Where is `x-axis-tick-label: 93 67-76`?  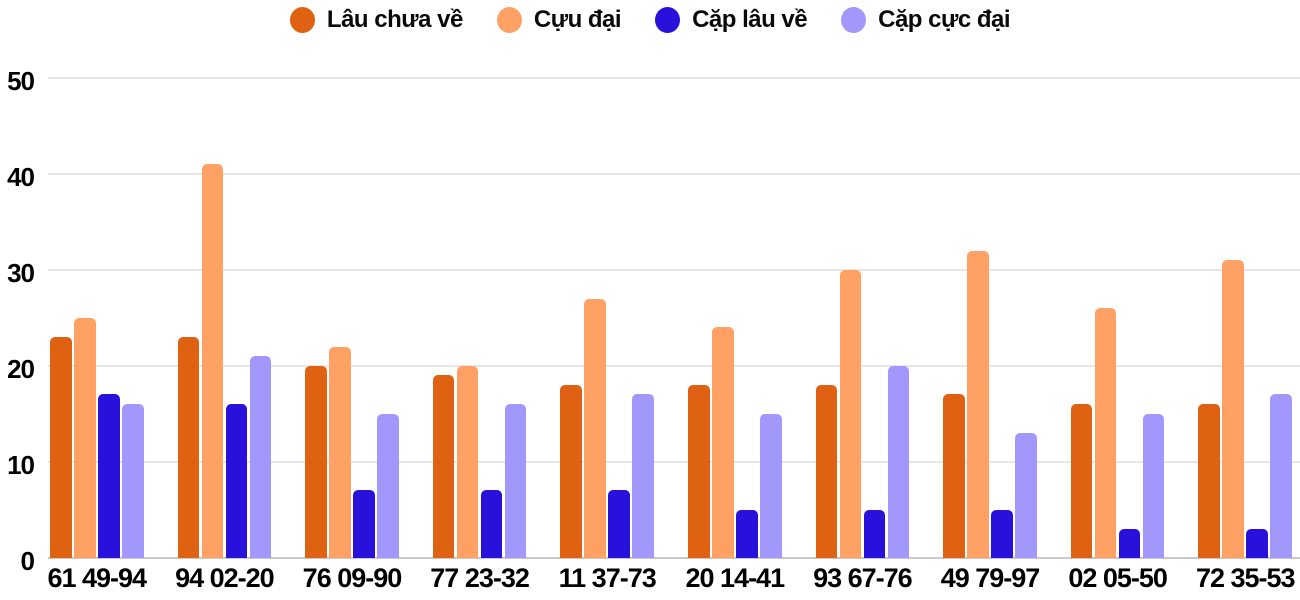
x-axis-tick-label: 93 67-76 is located at coordinates (863, 578).